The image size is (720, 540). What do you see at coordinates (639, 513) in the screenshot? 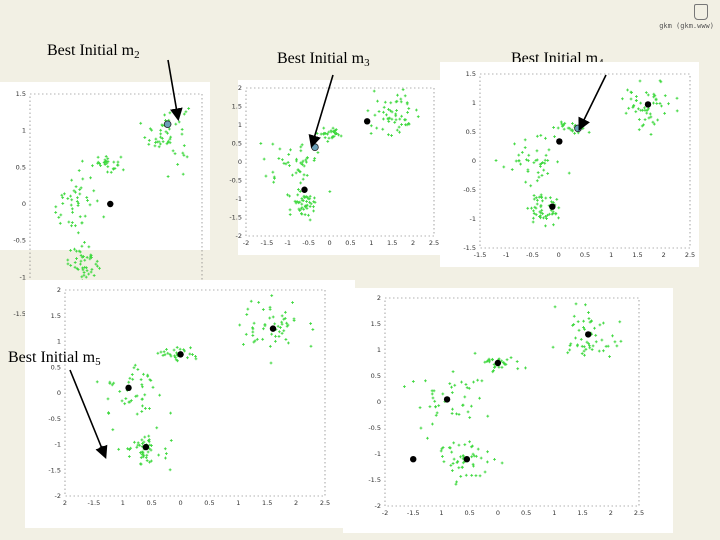
I see `x-tick-label: 2.5` at bounding box center [639, 513].